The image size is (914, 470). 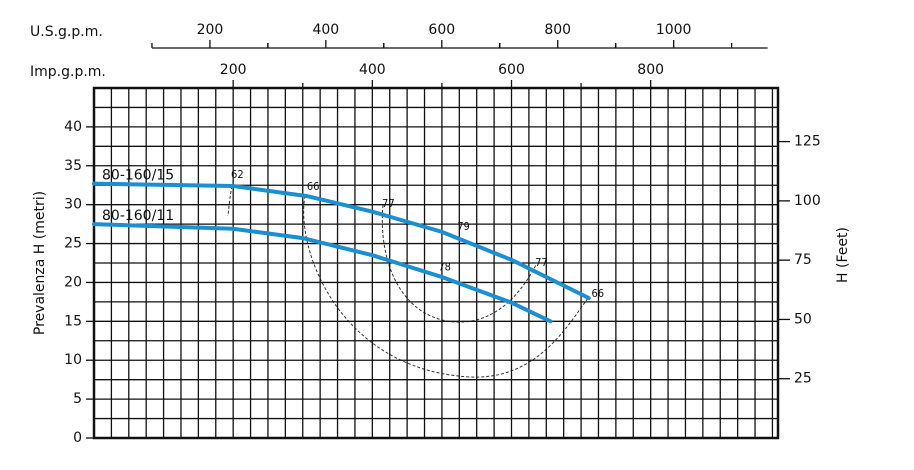 I want to click on y-tick-label: 15, so click(x=73, y=321).